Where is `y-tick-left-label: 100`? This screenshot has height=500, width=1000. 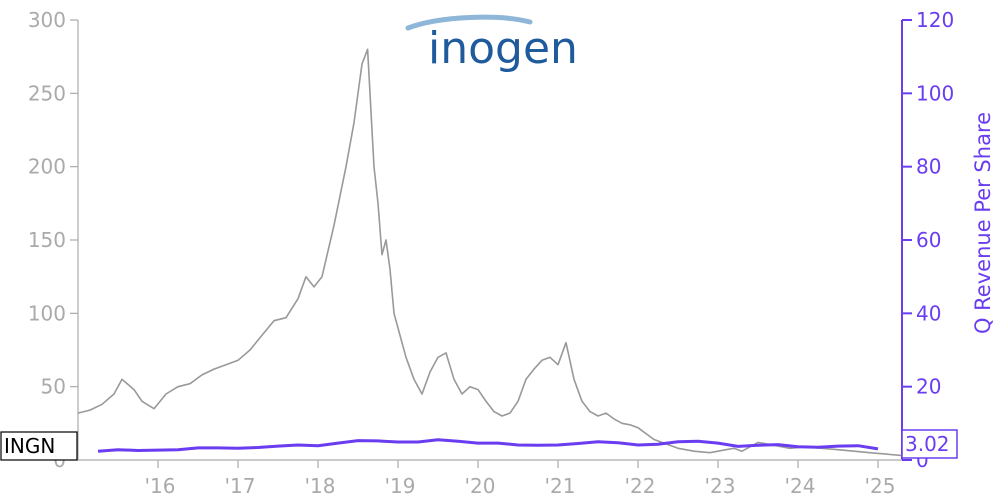
y-tick-left-label: 100 is located at coordinates (47, 313).